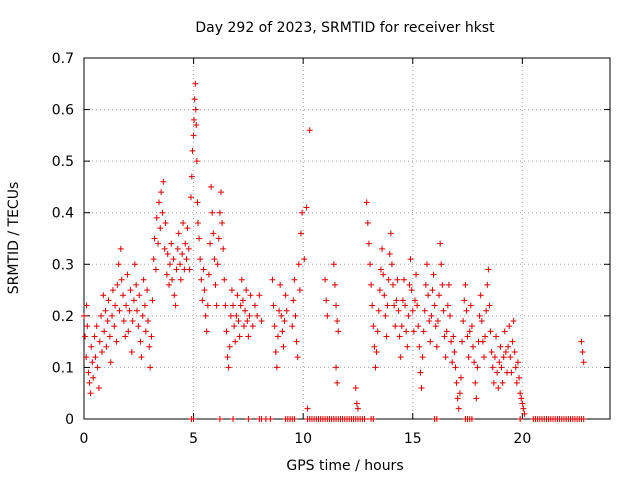  I want to click on x-tick-label: 20, so click(522, 439).